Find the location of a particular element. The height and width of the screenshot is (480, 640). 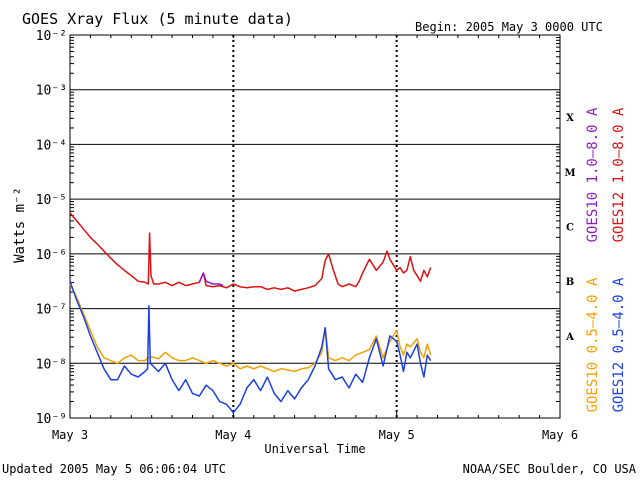

y-tick-label: 10⁻³ is located at coordinates (51, 91).